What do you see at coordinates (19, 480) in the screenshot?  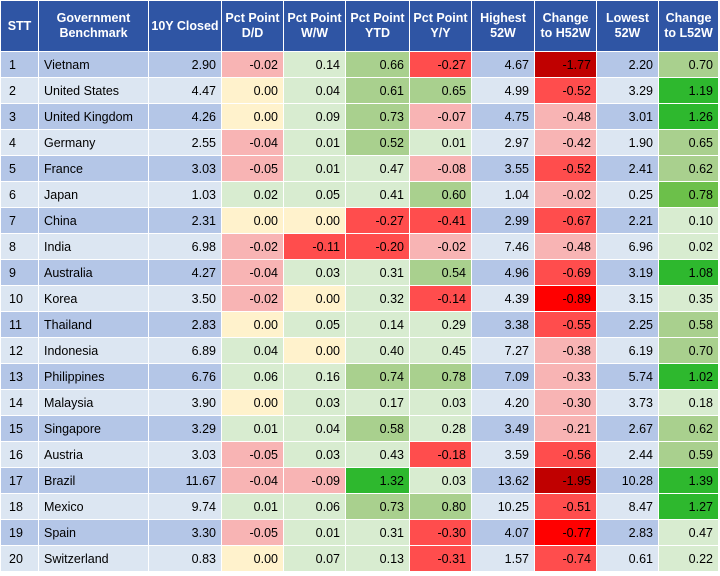 I see `cell-stt: 17` at bounding box center [19, 480].